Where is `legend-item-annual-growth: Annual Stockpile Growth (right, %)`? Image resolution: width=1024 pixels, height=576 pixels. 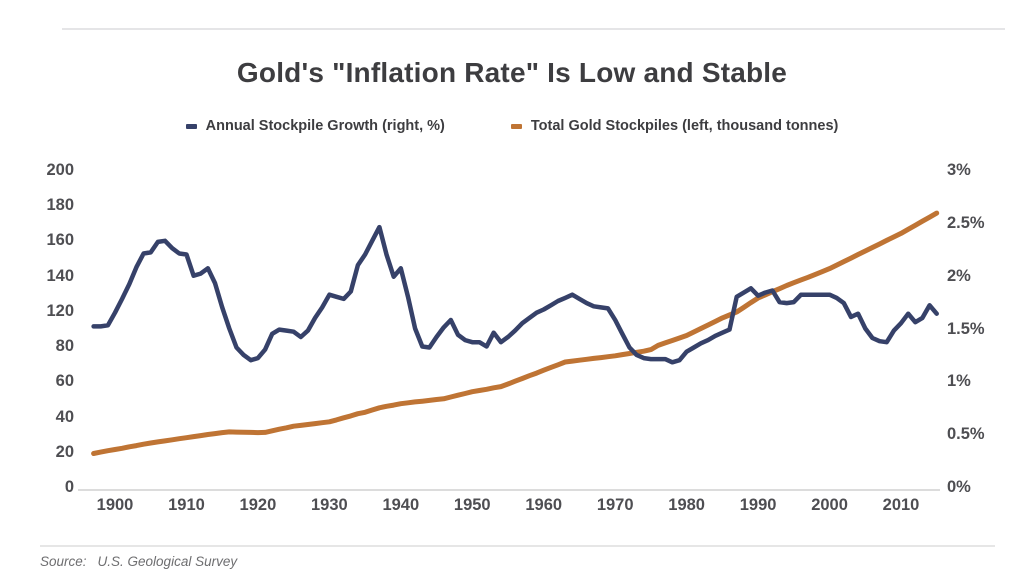
legend-item-annual-growth: Annual Stockpile Growth (right, %) is located at coordinates (315, 126).